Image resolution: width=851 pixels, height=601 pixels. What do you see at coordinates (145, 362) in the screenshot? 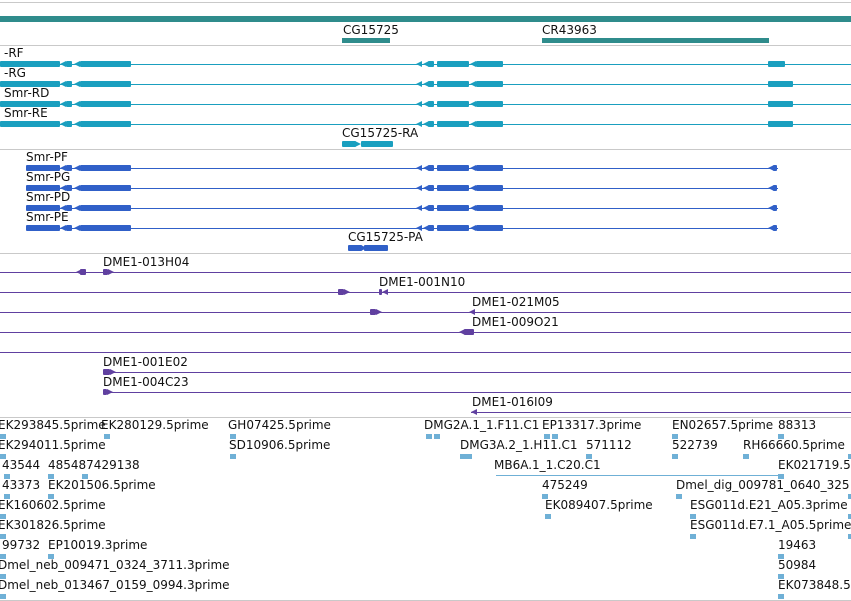
I see `clone-label-dme1-001e02: DME1-001E02` at bounding box center [145, 362].